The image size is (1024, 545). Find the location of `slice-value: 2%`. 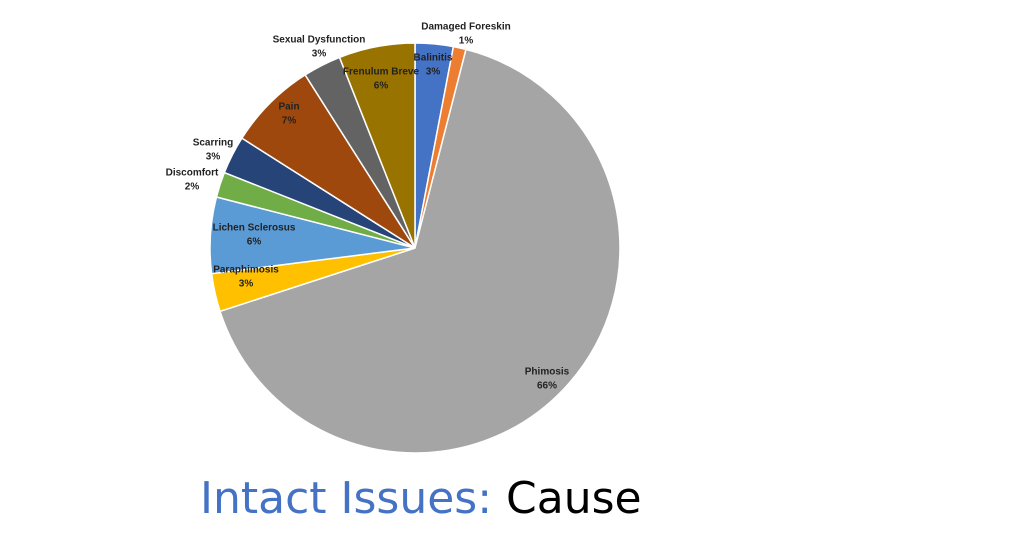

slice-value: 2% is located at coordinates (192, 187).